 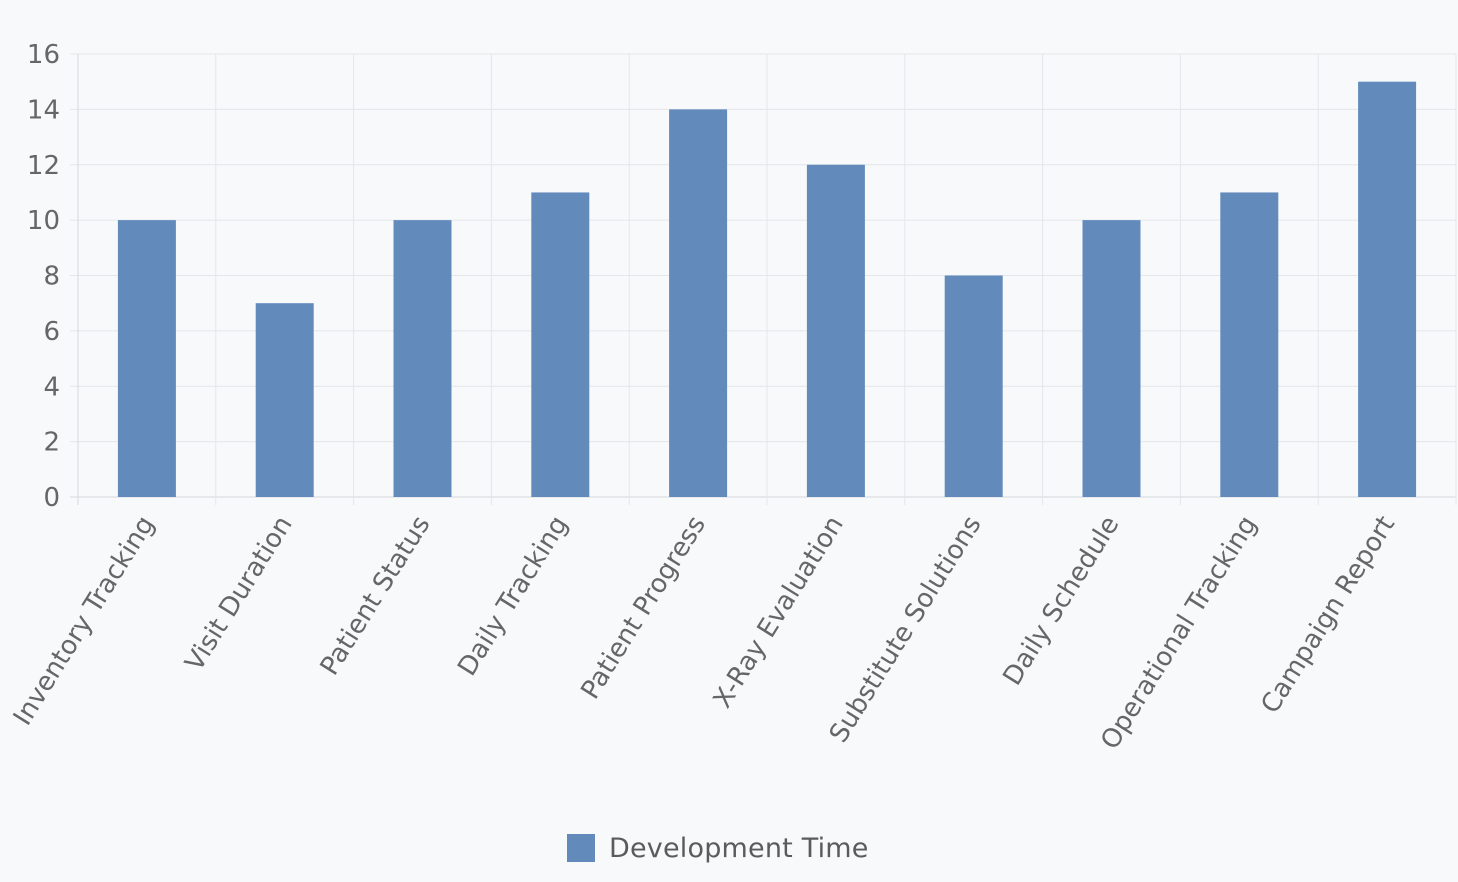 I want to click on legend-swatch, so click(x=581, y=848).